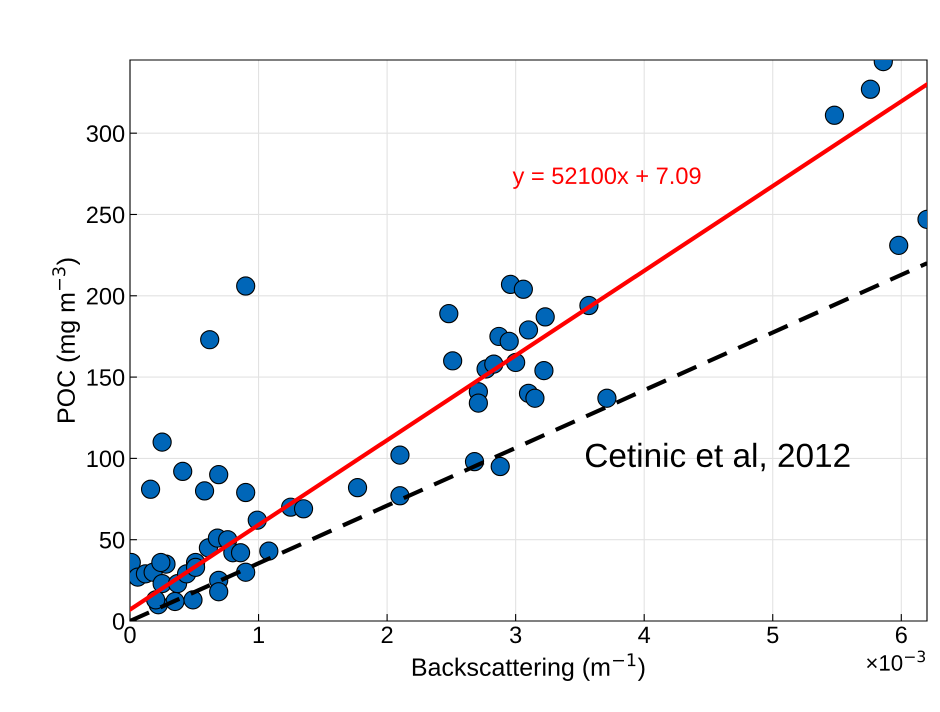 This screenshot has height=712, width=940. I want to click on y-tick-label: 300, so click(105, 133).